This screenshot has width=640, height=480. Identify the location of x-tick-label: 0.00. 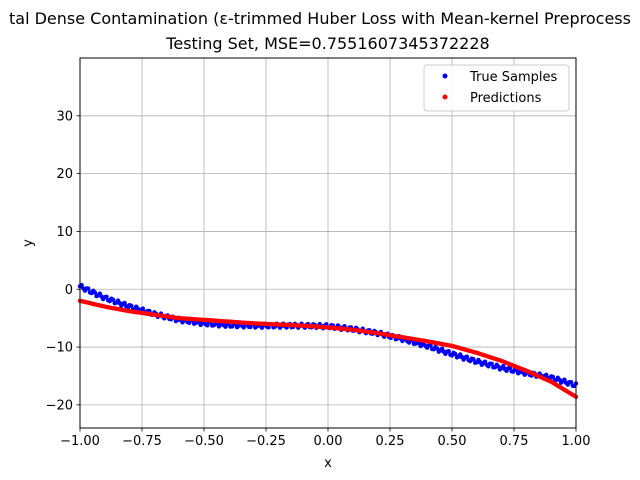
(328, 441).